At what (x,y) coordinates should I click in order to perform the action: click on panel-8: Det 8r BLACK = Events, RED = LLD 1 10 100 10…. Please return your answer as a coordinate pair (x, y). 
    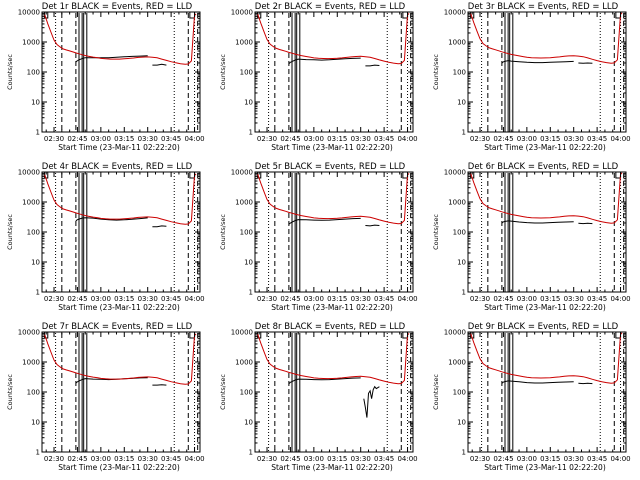
    Looking at the image, I should click on (318, 397).